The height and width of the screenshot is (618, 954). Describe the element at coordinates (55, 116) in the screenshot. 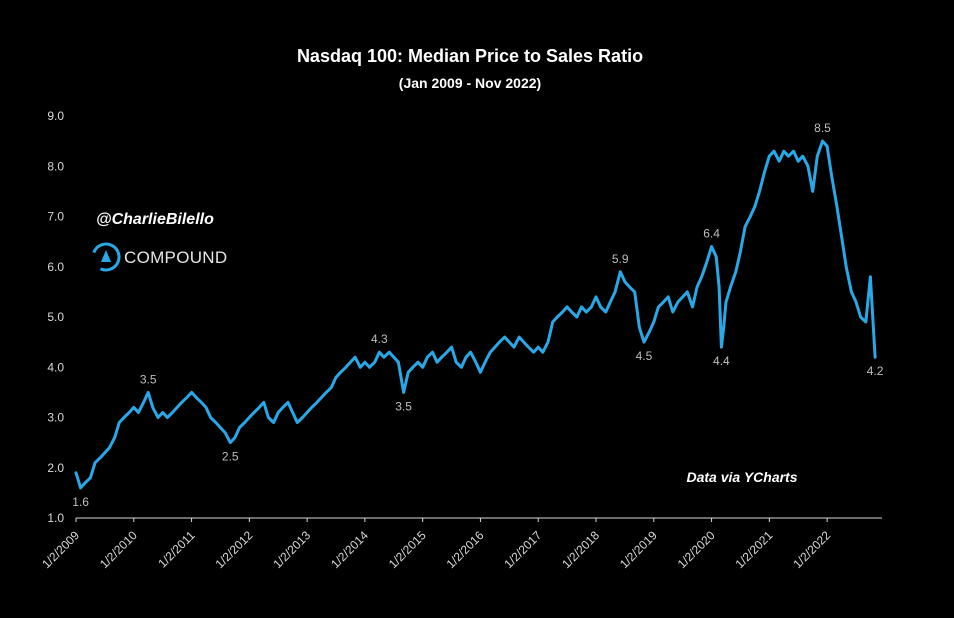

I see `y-tick-label: 9.0` at that location.